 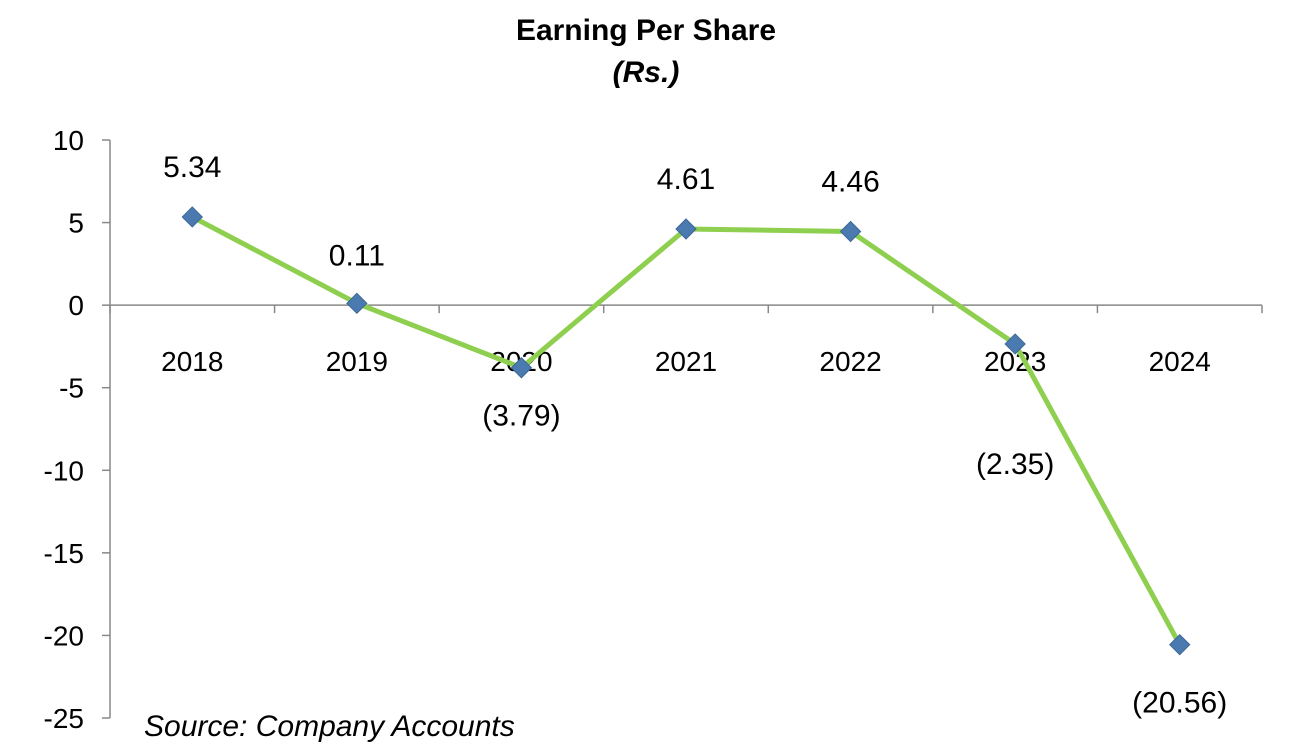 I want to click on data-label: (2.35), so click(x=1015, y=464).